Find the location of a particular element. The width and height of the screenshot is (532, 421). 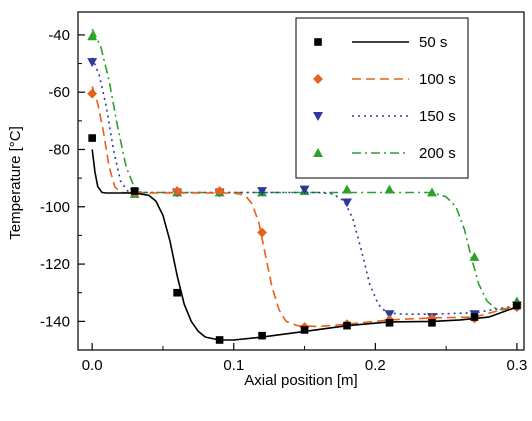

x-tick-label: 0.2 is located at coordinates (375, 365).